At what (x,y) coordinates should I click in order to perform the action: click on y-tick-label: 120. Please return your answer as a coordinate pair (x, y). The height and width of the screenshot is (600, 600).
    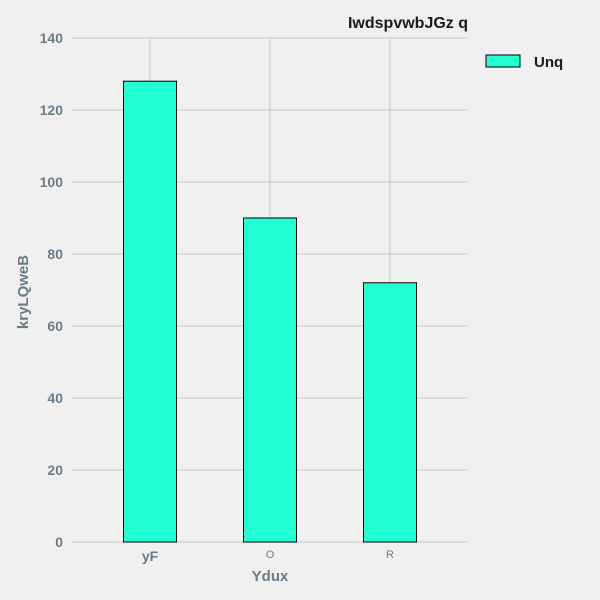
    Looking at the image, I should click on (52, 110).